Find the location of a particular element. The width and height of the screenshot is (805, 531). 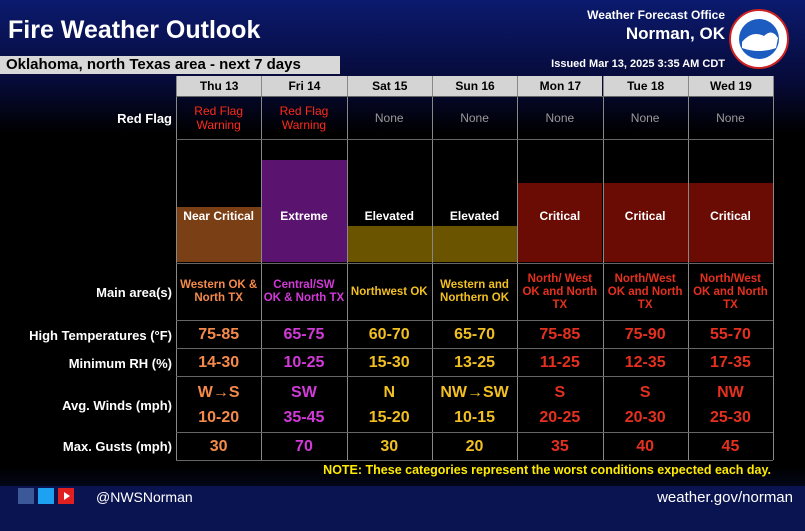

main-area: Northwest OK is located at coordinates (389, 291).